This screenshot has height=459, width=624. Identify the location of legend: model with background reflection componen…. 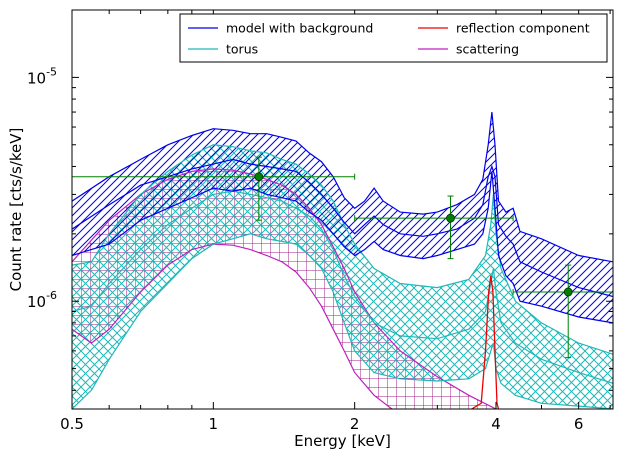
(393, 38).